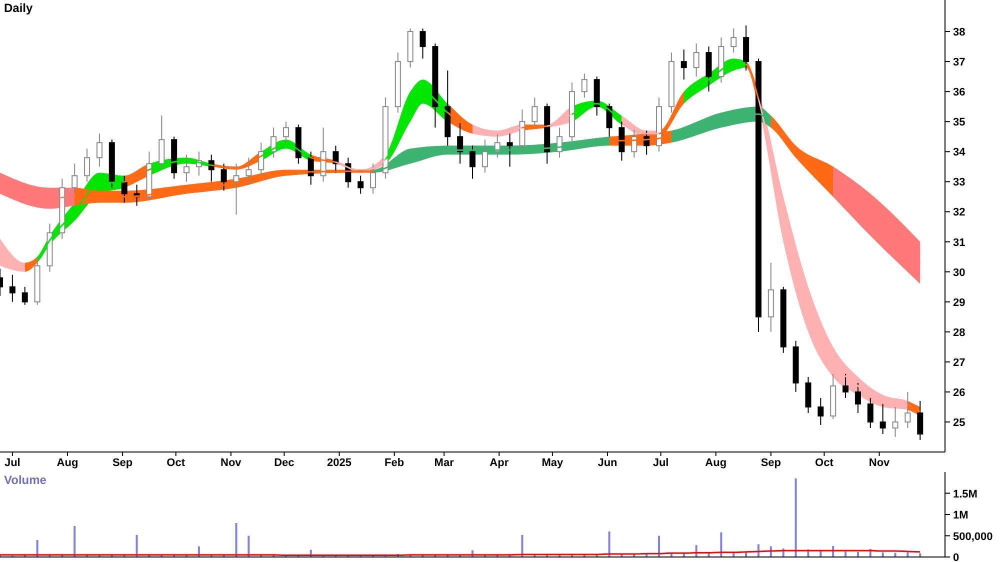 This screenshot has width=1000, height=562. I want to click on y-tick-label: 30, so click(959, 272).